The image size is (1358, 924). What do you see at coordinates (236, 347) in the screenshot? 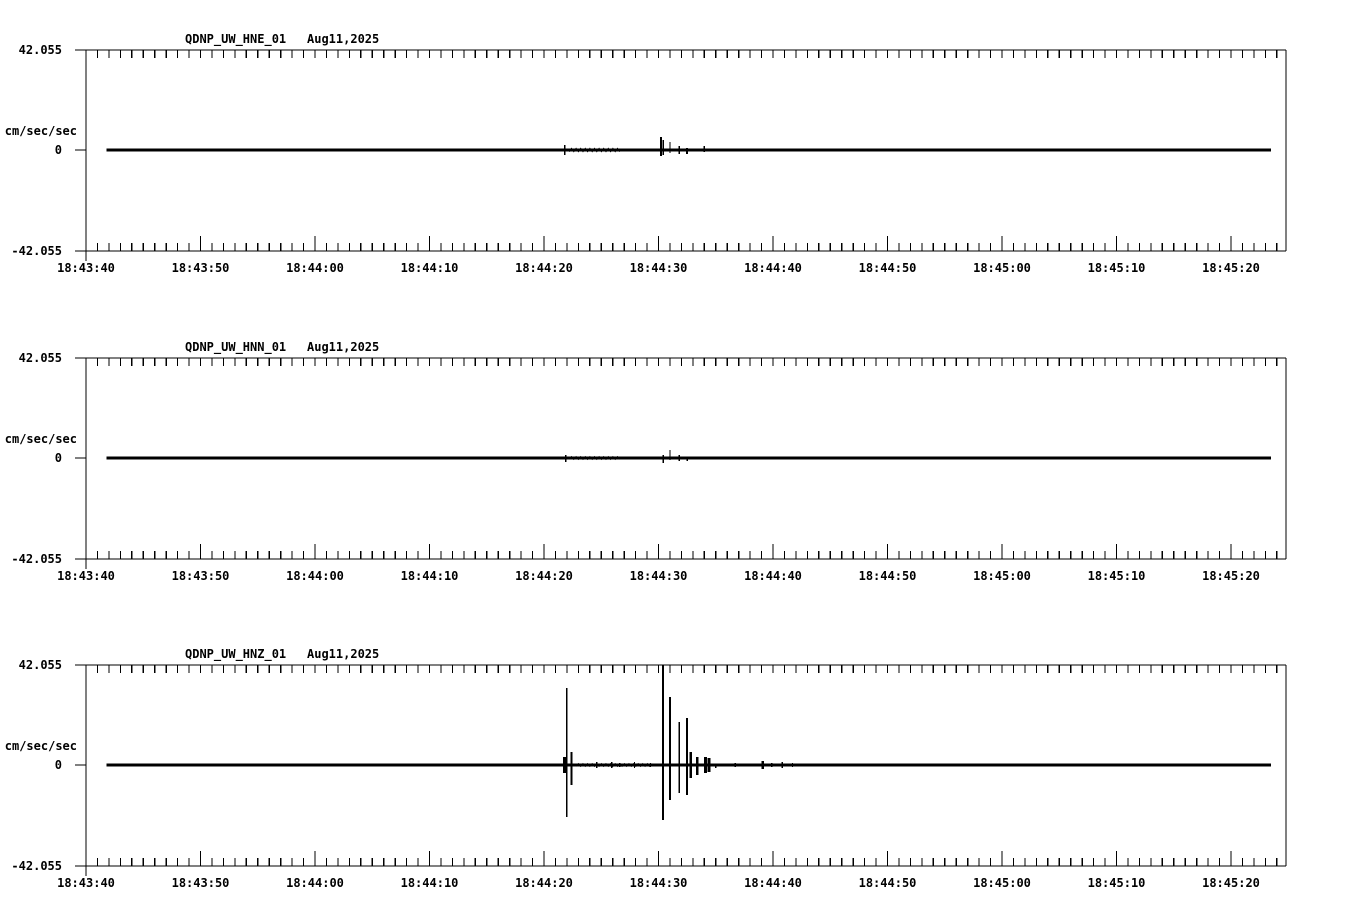
I see `channel-title: QDNP_UW_HNN_01` at bounding box center [236, 347].